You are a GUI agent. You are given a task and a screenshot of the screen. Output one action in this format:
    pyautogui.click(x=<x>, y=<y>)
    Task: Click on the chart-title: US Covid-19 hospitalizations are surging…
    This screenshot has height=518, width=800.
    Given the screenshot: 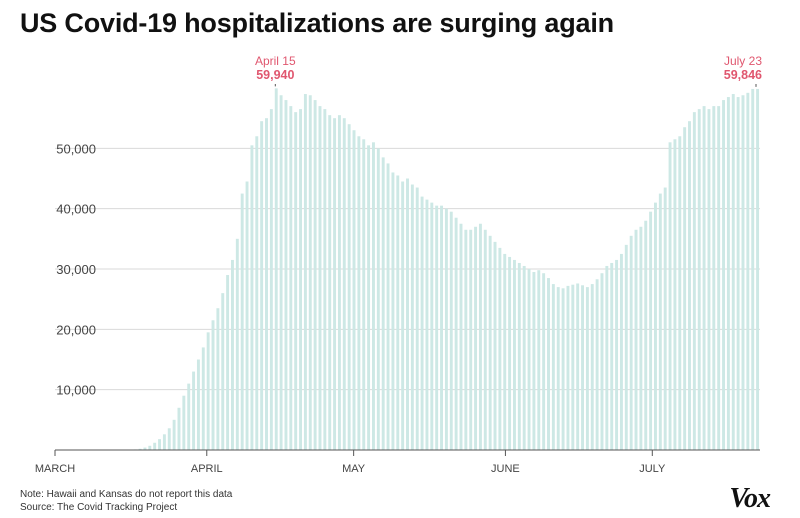 What is the action you would take?
    pyautogui.click(x=317, y=23)
    